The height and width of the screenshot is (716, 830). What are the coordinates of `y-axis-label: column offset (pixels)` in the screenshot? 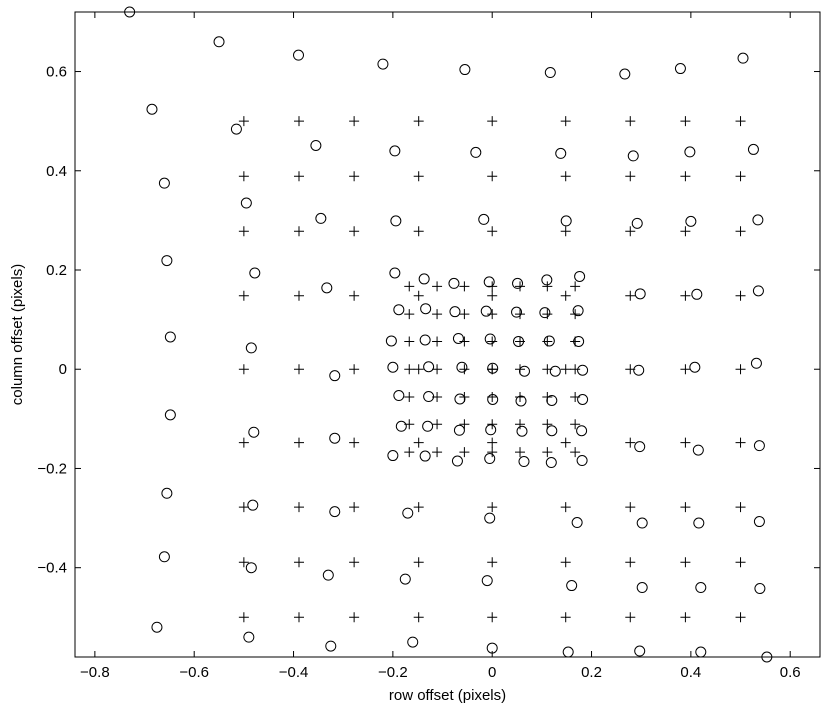 It's located at (17, 334).